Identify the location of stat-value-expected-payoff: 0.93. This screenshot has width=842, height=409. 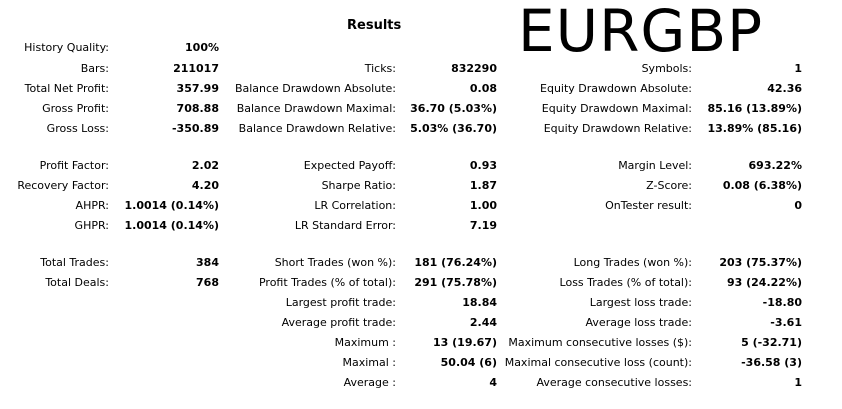
(483, 165).